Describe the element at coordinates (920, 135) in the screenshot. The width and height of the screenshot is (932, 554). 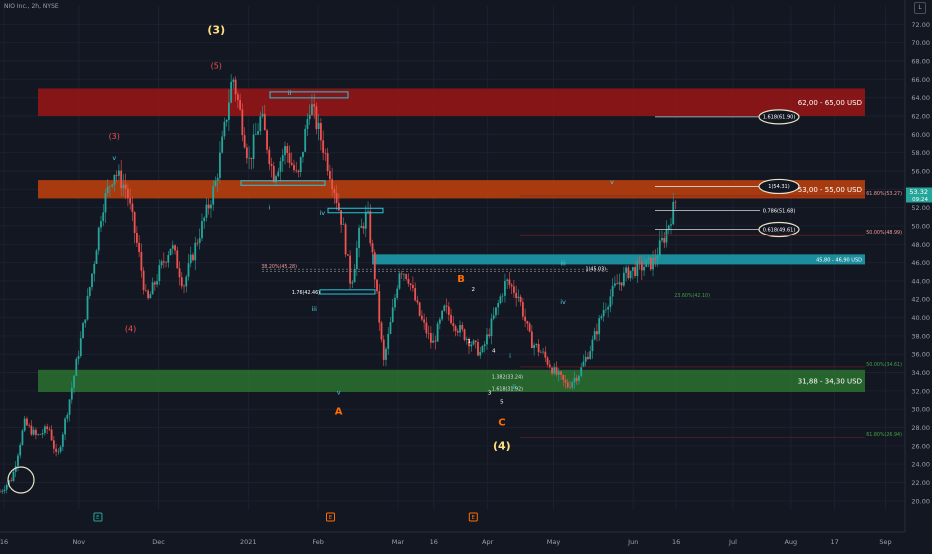
I see `price-tick-label: 60.00` at that location.